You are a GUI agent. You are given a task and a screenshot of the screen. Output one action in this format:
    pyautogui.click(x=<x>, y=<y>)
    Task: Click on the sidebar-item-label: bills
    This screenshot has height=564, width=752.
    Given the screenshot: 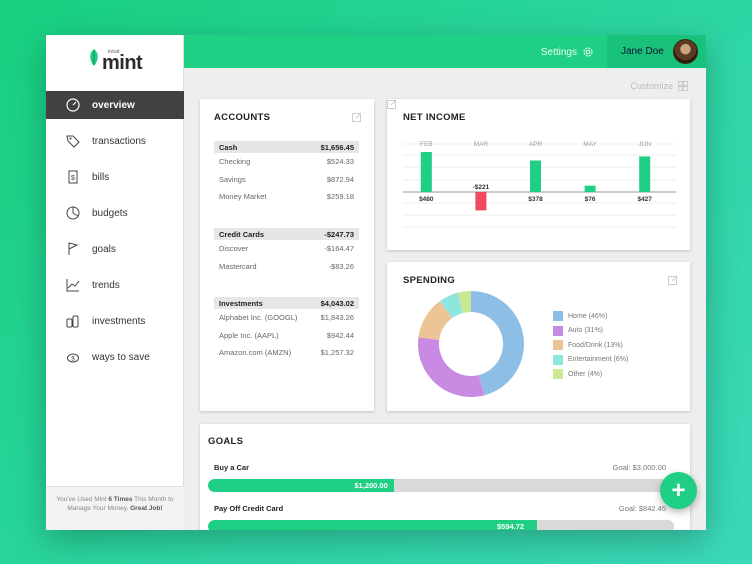 What is the action you would take?
    pyautogui.click(x=101, y=177)
    